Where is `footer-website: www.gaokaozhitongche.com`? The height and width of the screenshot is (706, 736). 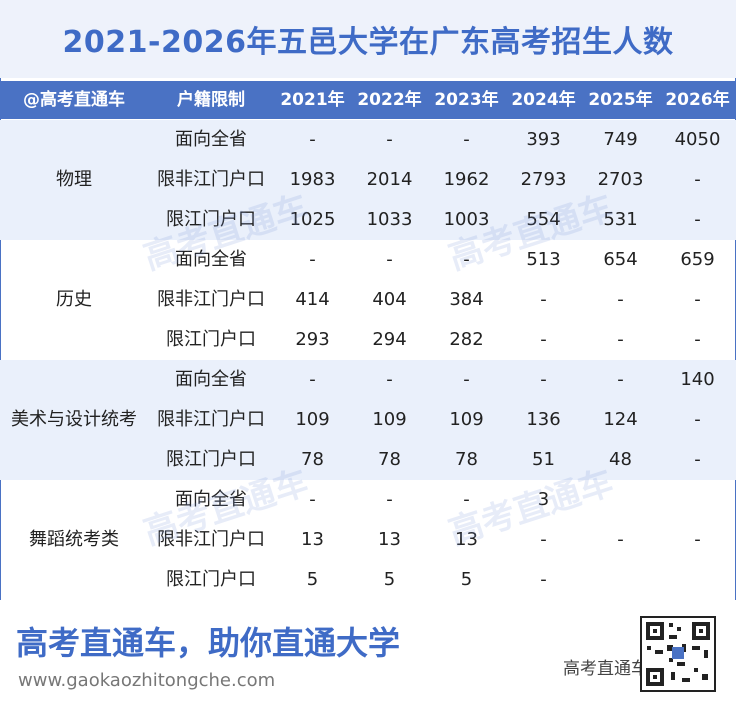
footer-website: www.gaokaozhitongche.com is located at coordinates (147, 680).